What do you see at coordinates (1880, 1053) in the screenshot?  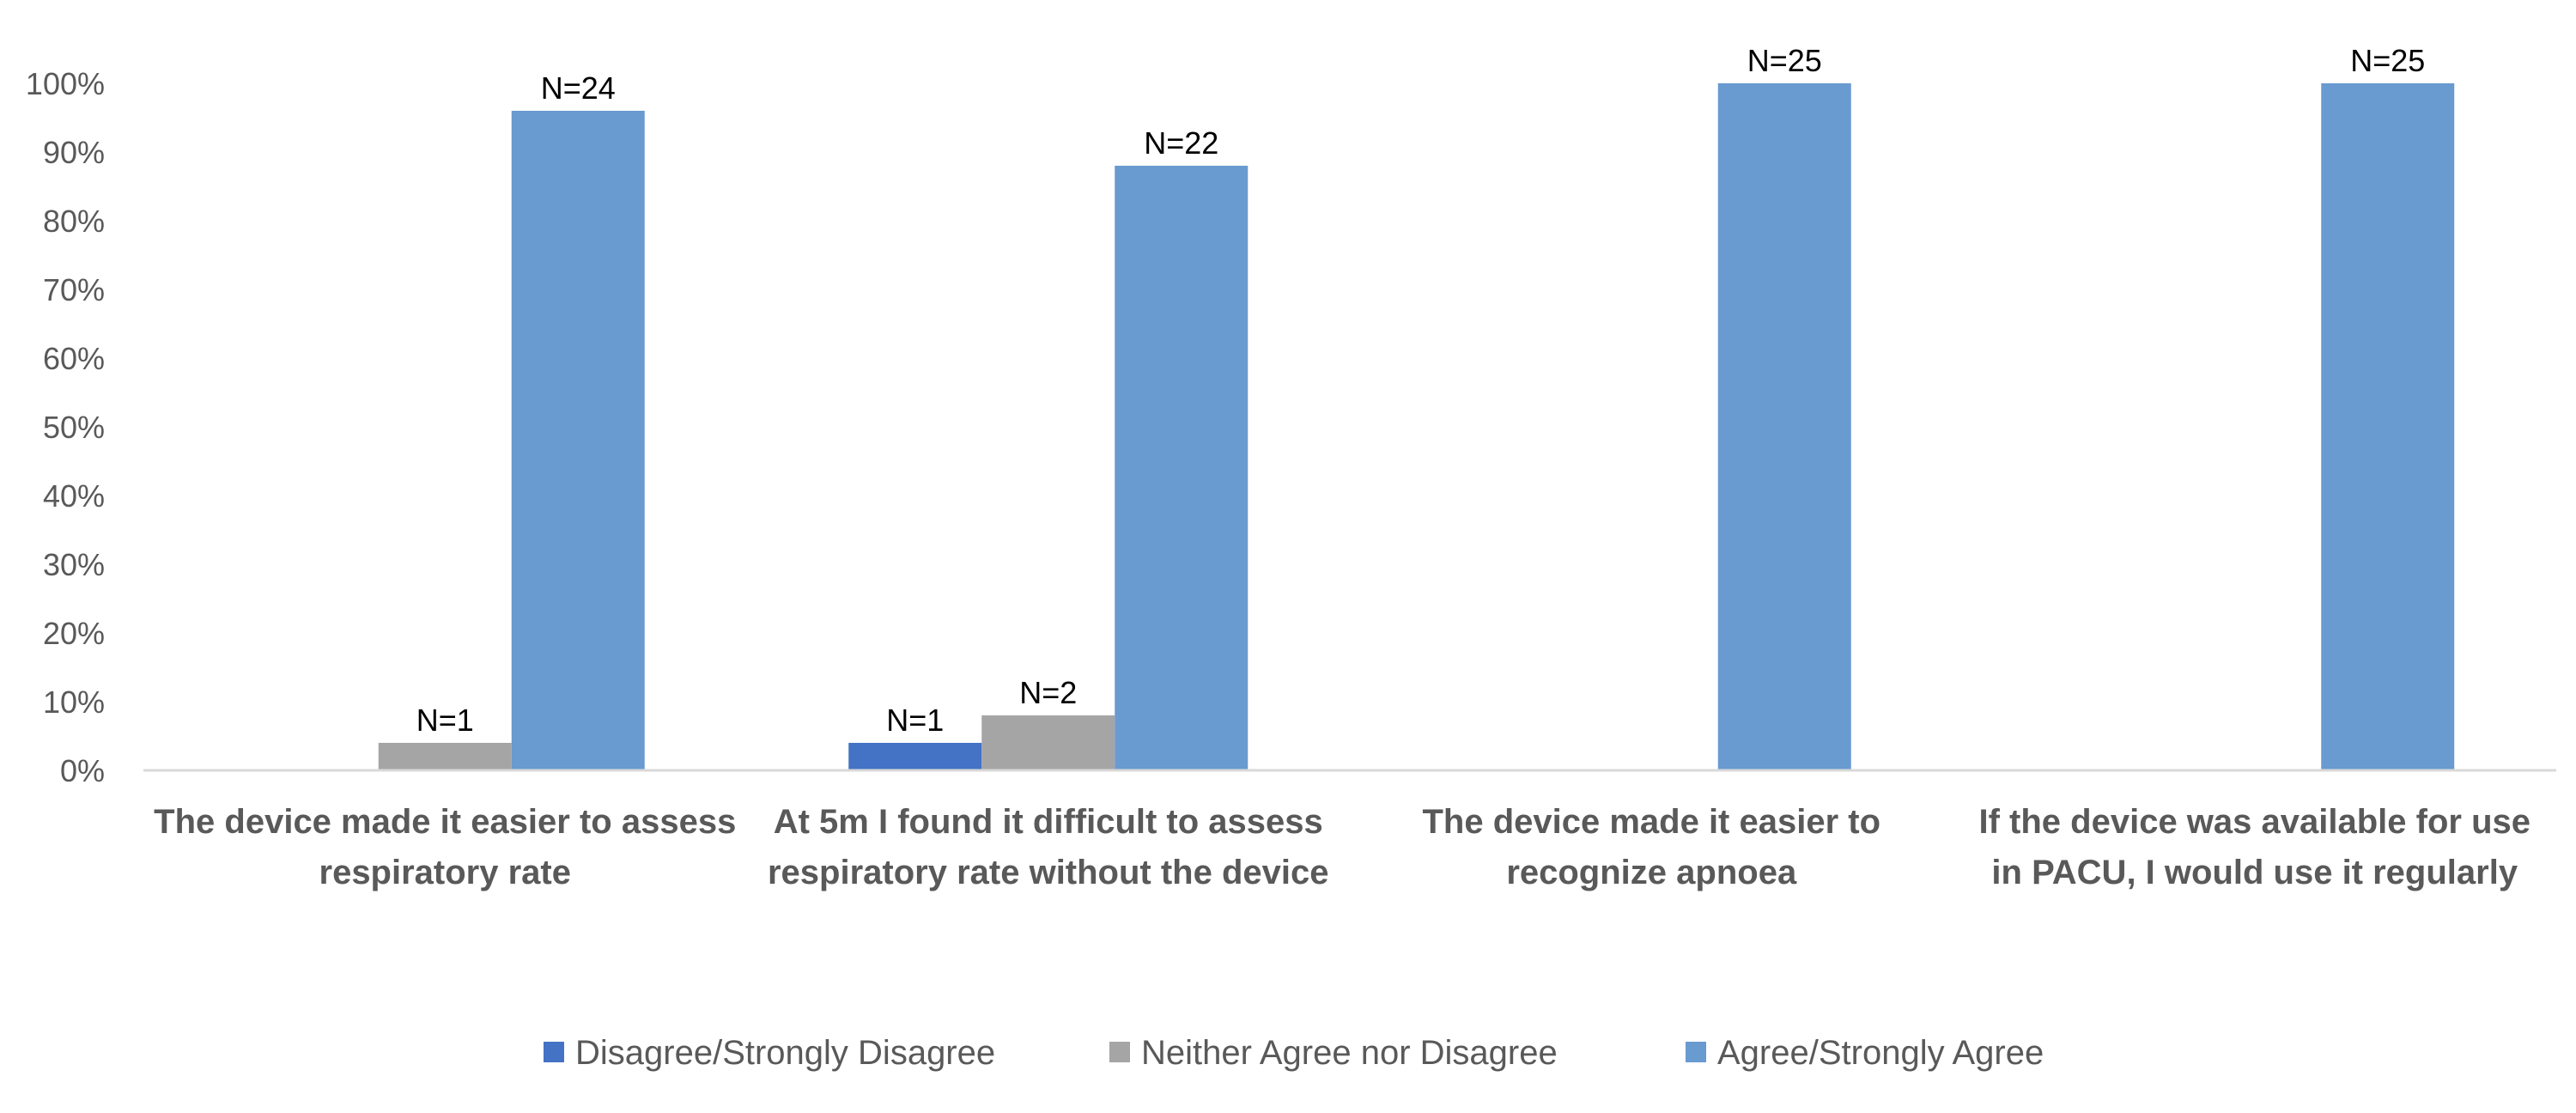 I see `legend-label: Agree/Strongly Agree` at bounding box center [1880, 1053].